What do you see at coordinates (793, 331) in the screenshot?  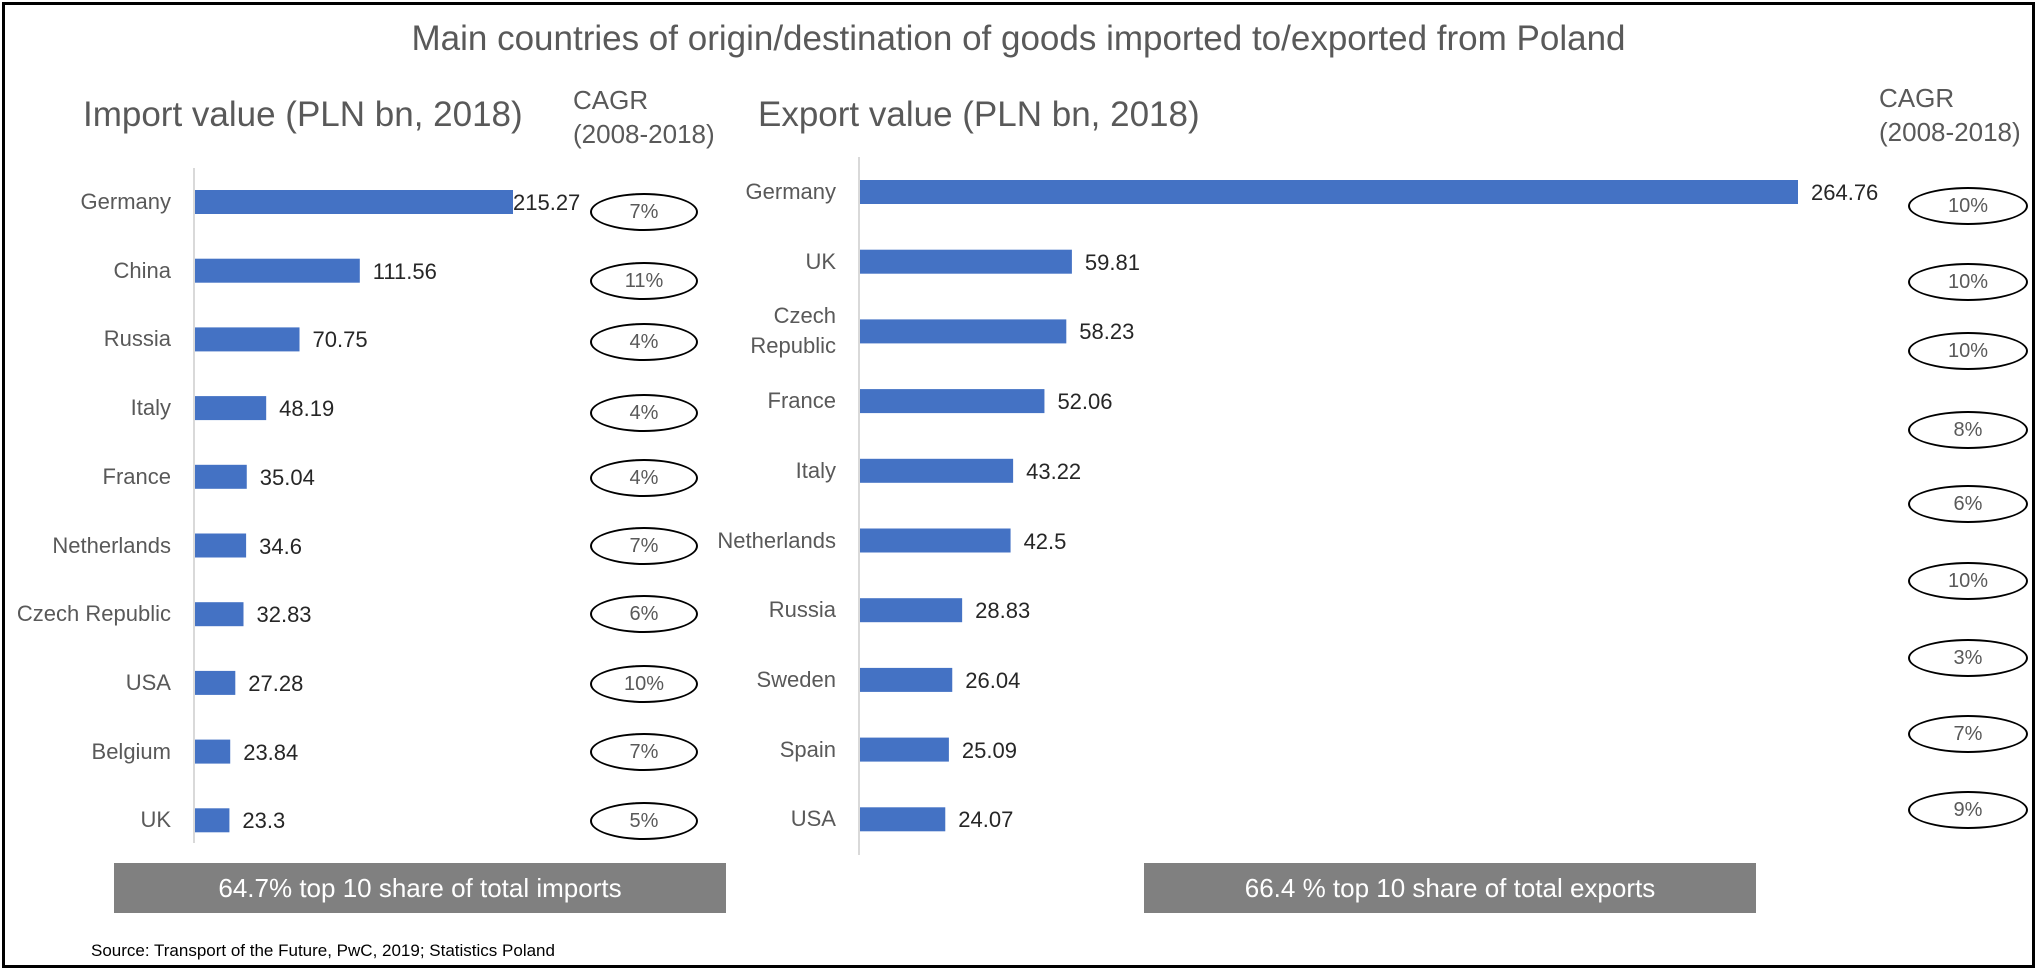 I see `export-category-label: Czech Republic` at bounding box center [793, 331].